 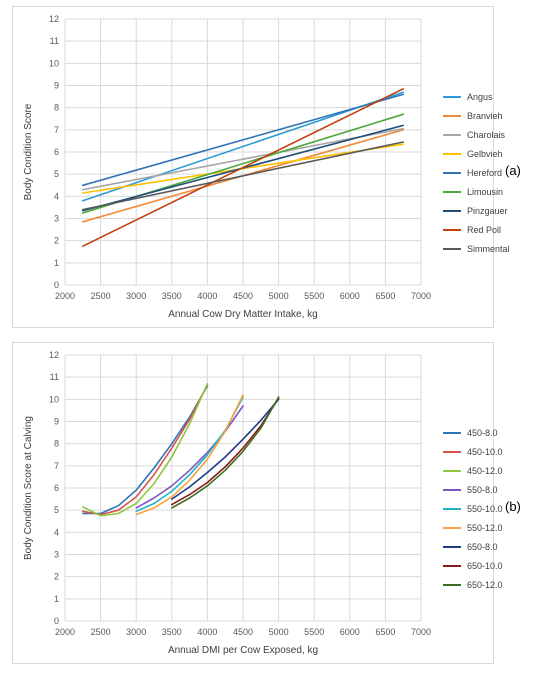 What do you see at coordinates (485, 154) in the screenshot?
I see `legend-label: Gelbvieh` at bounding box center [485, 154].